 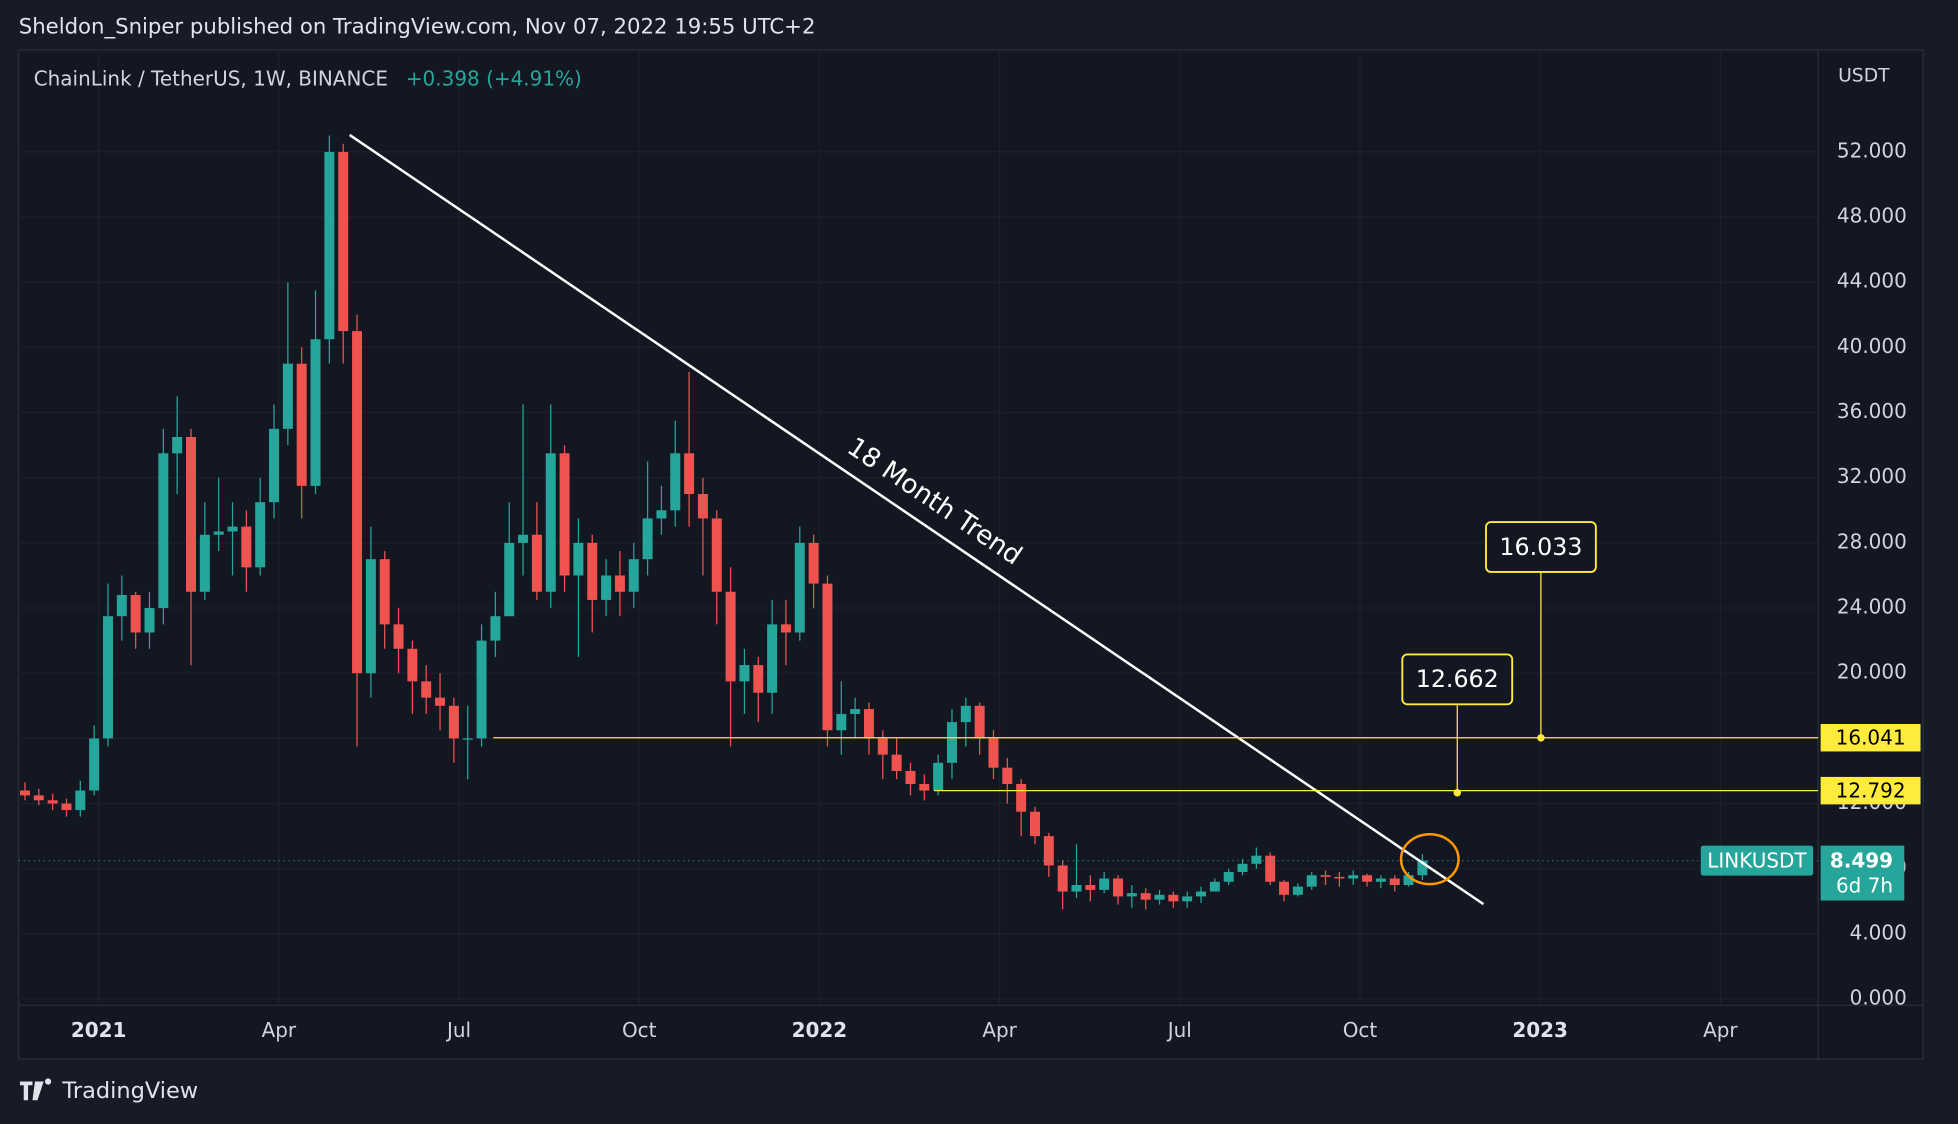 I want to click on y-tick-label: 0.000, so click(x=1878, y=998).